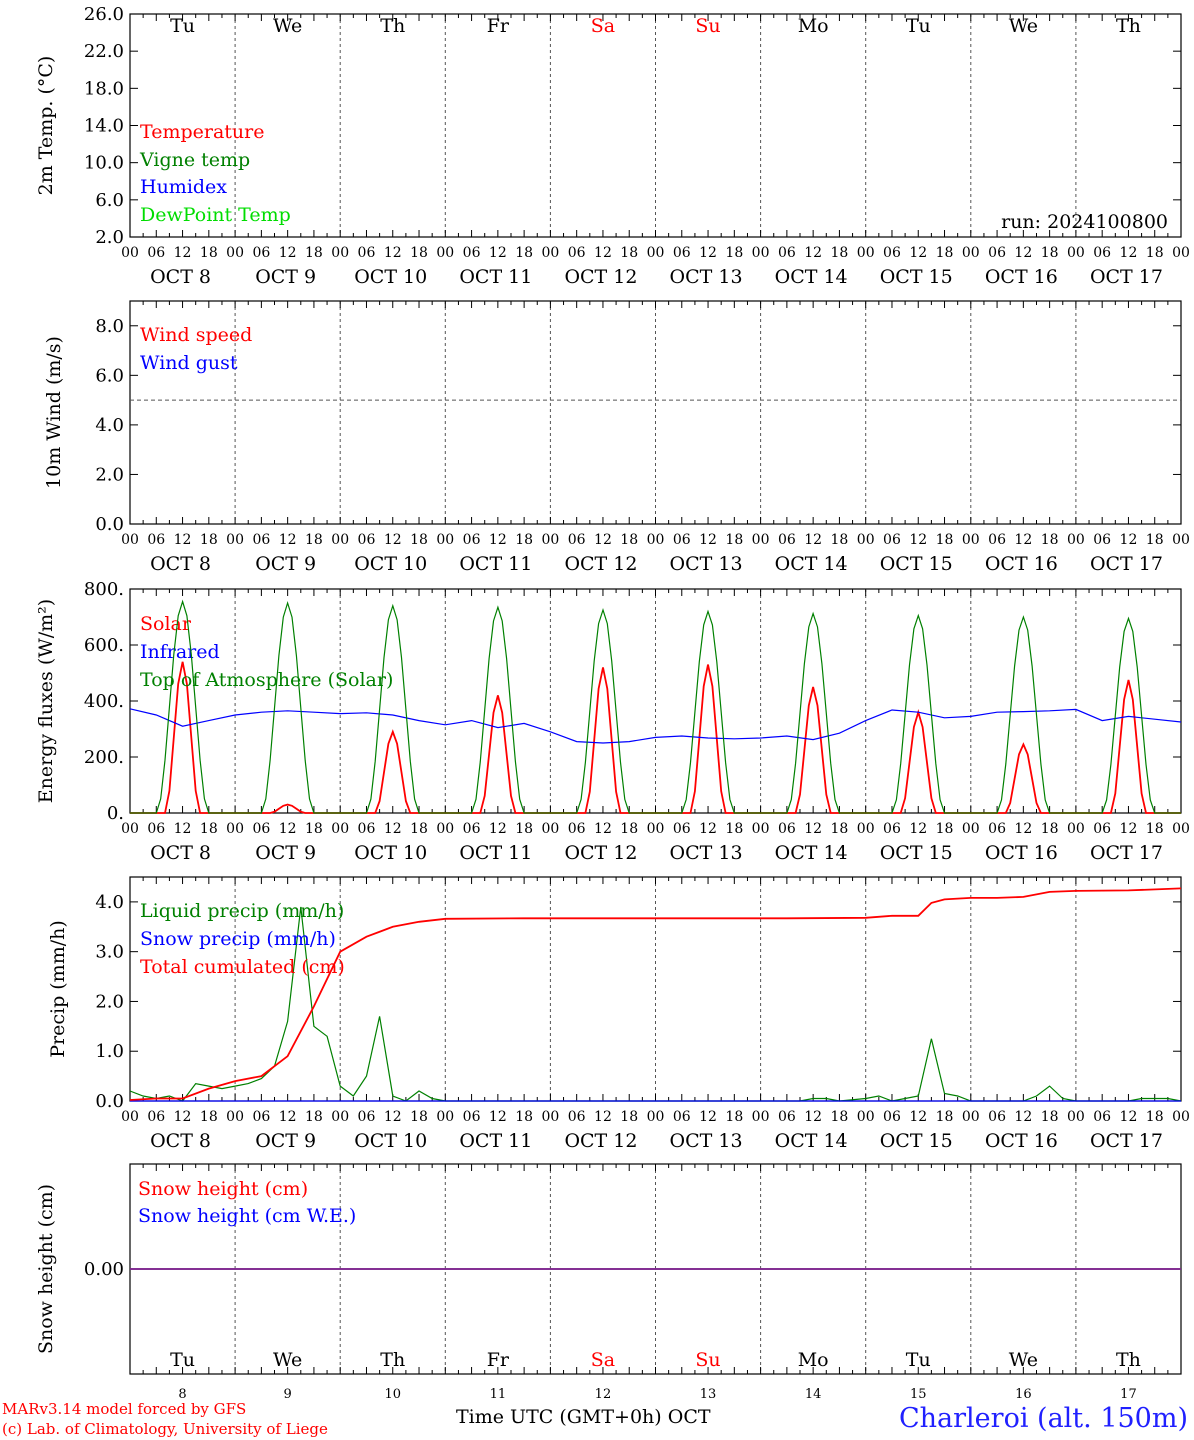  I want to click on day-number: 14, so click(813, 1394).